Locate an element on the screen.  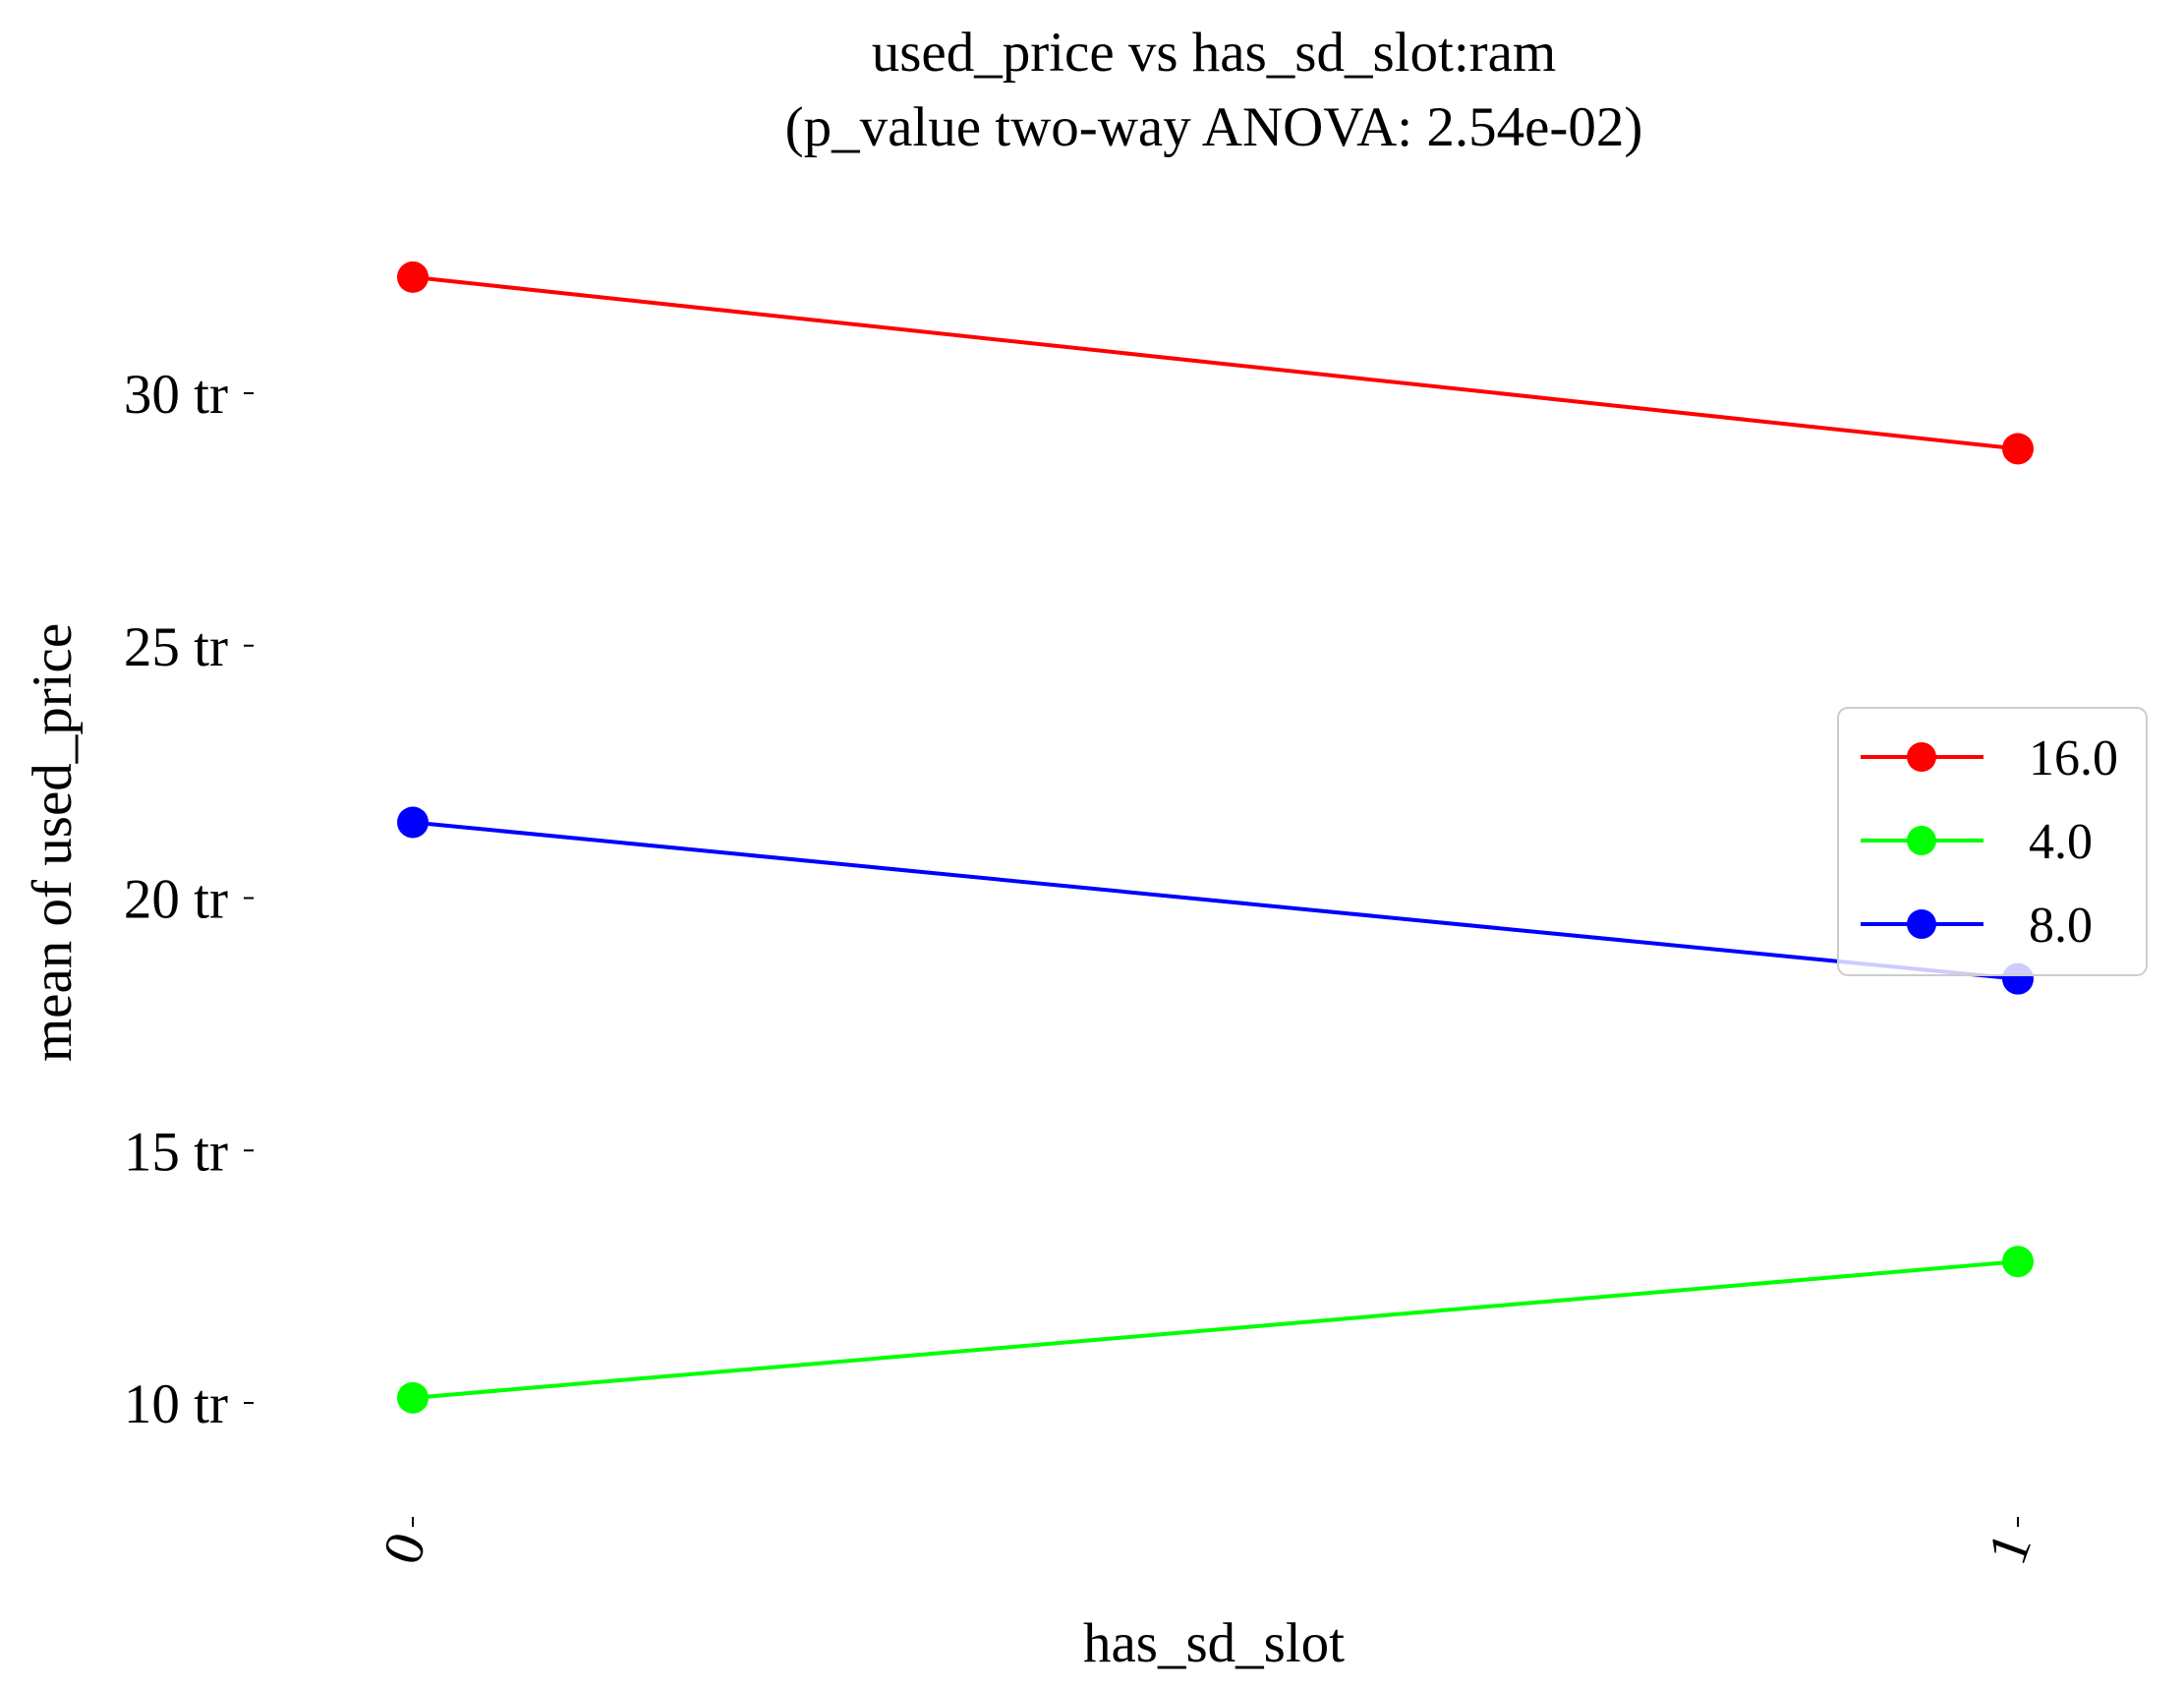
series-8.0 is located at coordinates (1215, 900).